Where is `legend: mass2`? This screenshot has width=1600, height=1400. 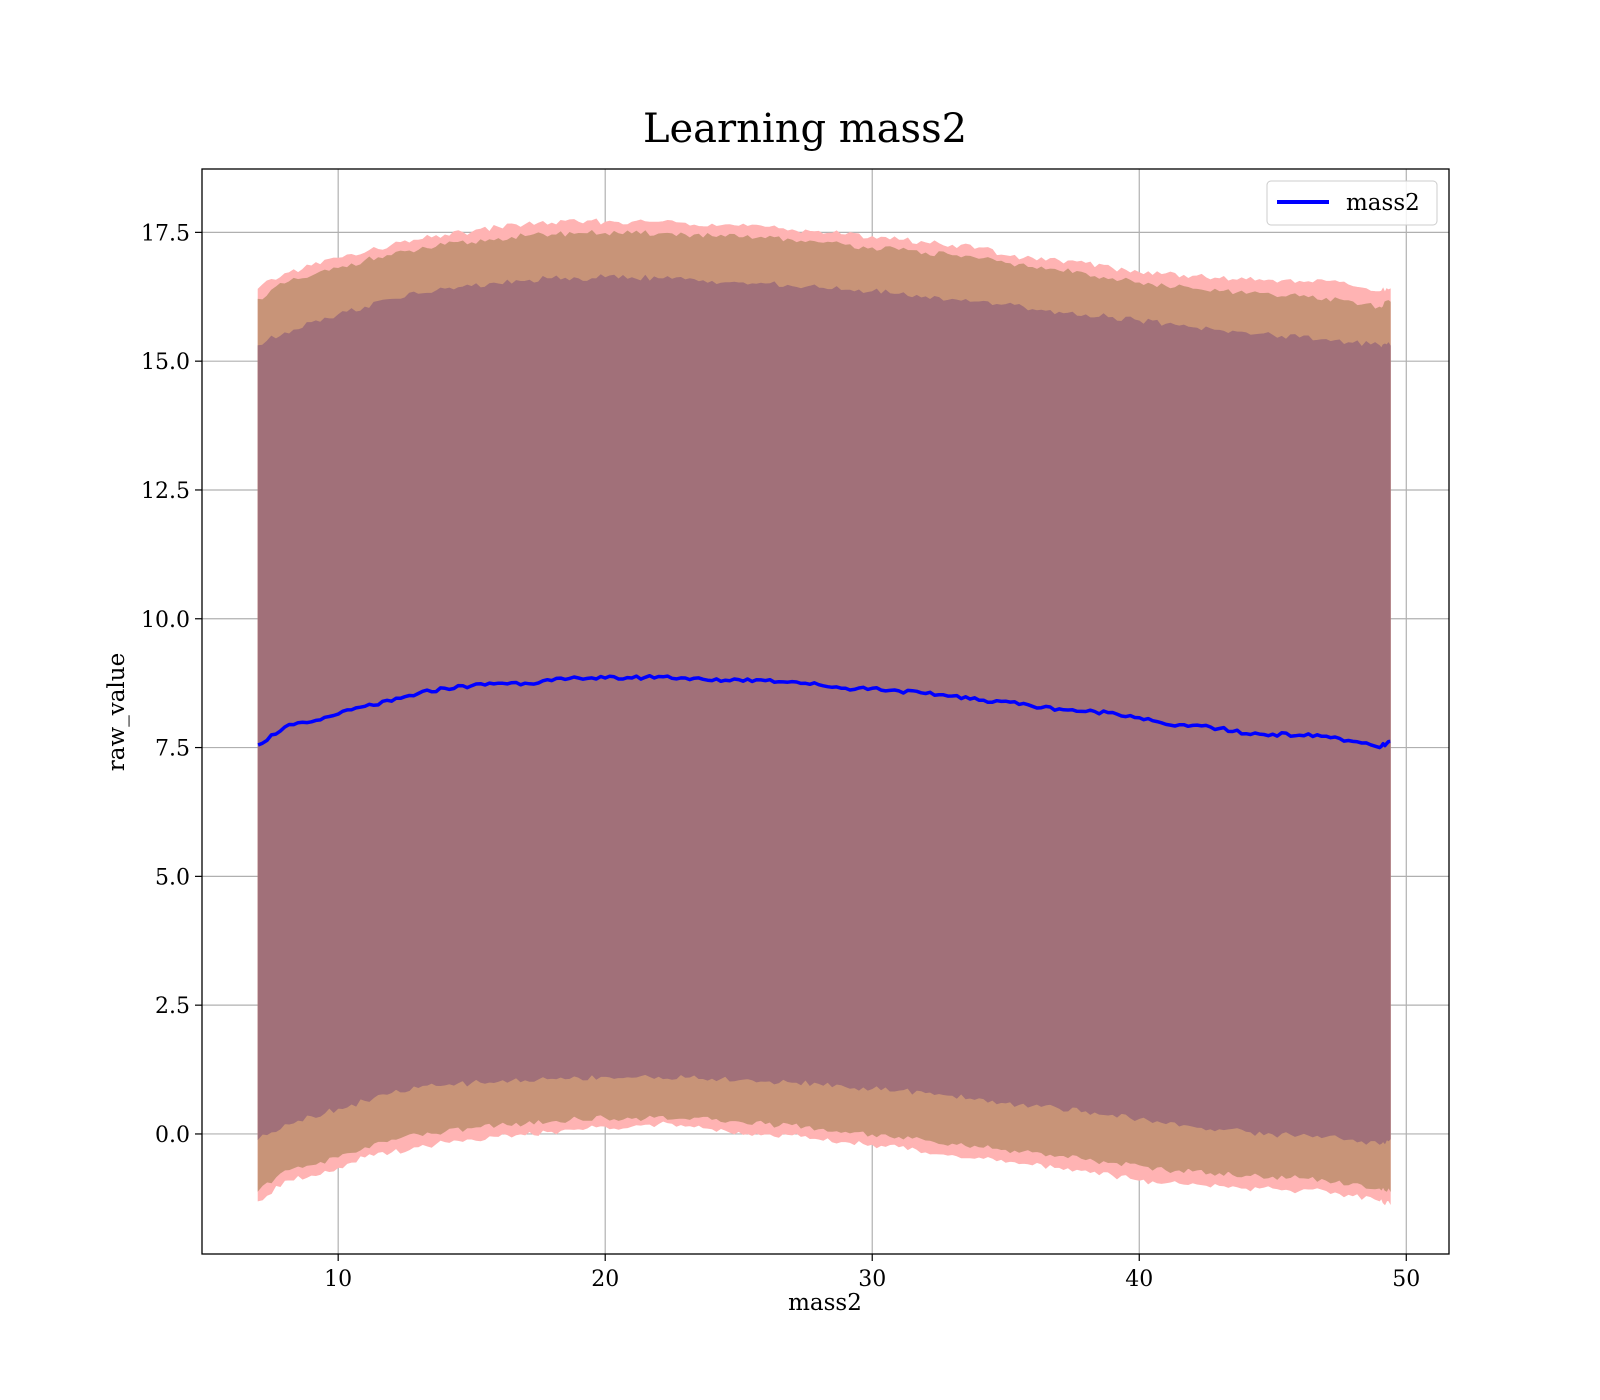 legend: mass2 is located at coordinates (1352, 203).